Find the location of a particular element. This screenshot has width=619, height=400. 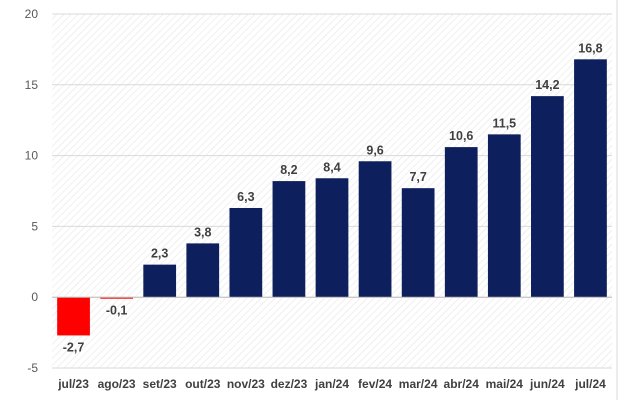

y-tick-label: 20 is located at coordinates (32, 14).